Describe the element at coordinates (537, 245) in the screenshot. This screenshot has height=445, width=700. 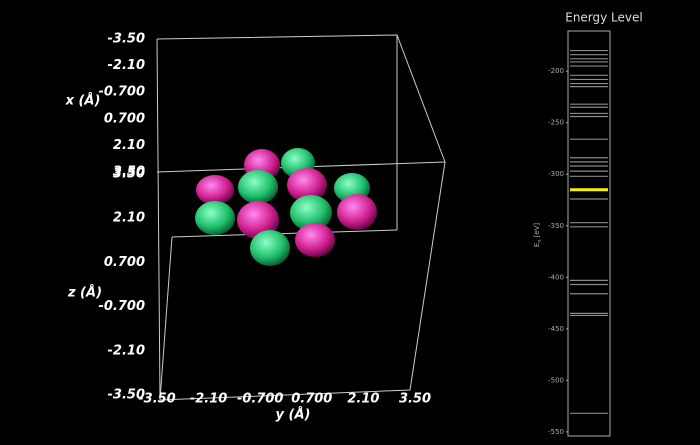
I see `symbol: E` at that location.